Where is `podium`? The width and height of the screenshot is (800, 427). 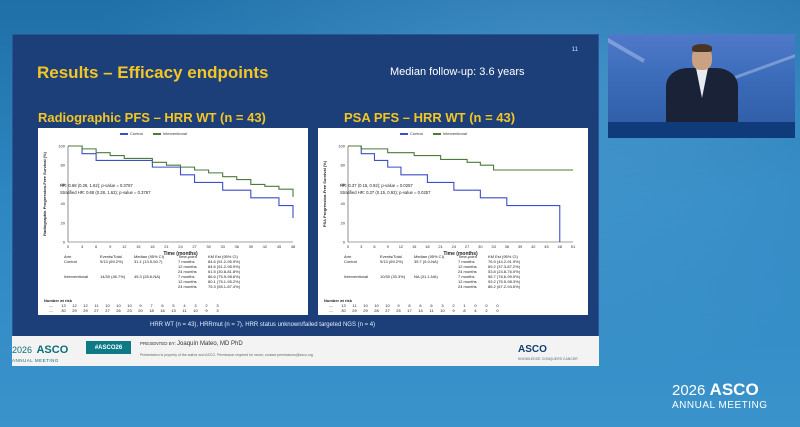
podium is located at coordinates (701, 130).